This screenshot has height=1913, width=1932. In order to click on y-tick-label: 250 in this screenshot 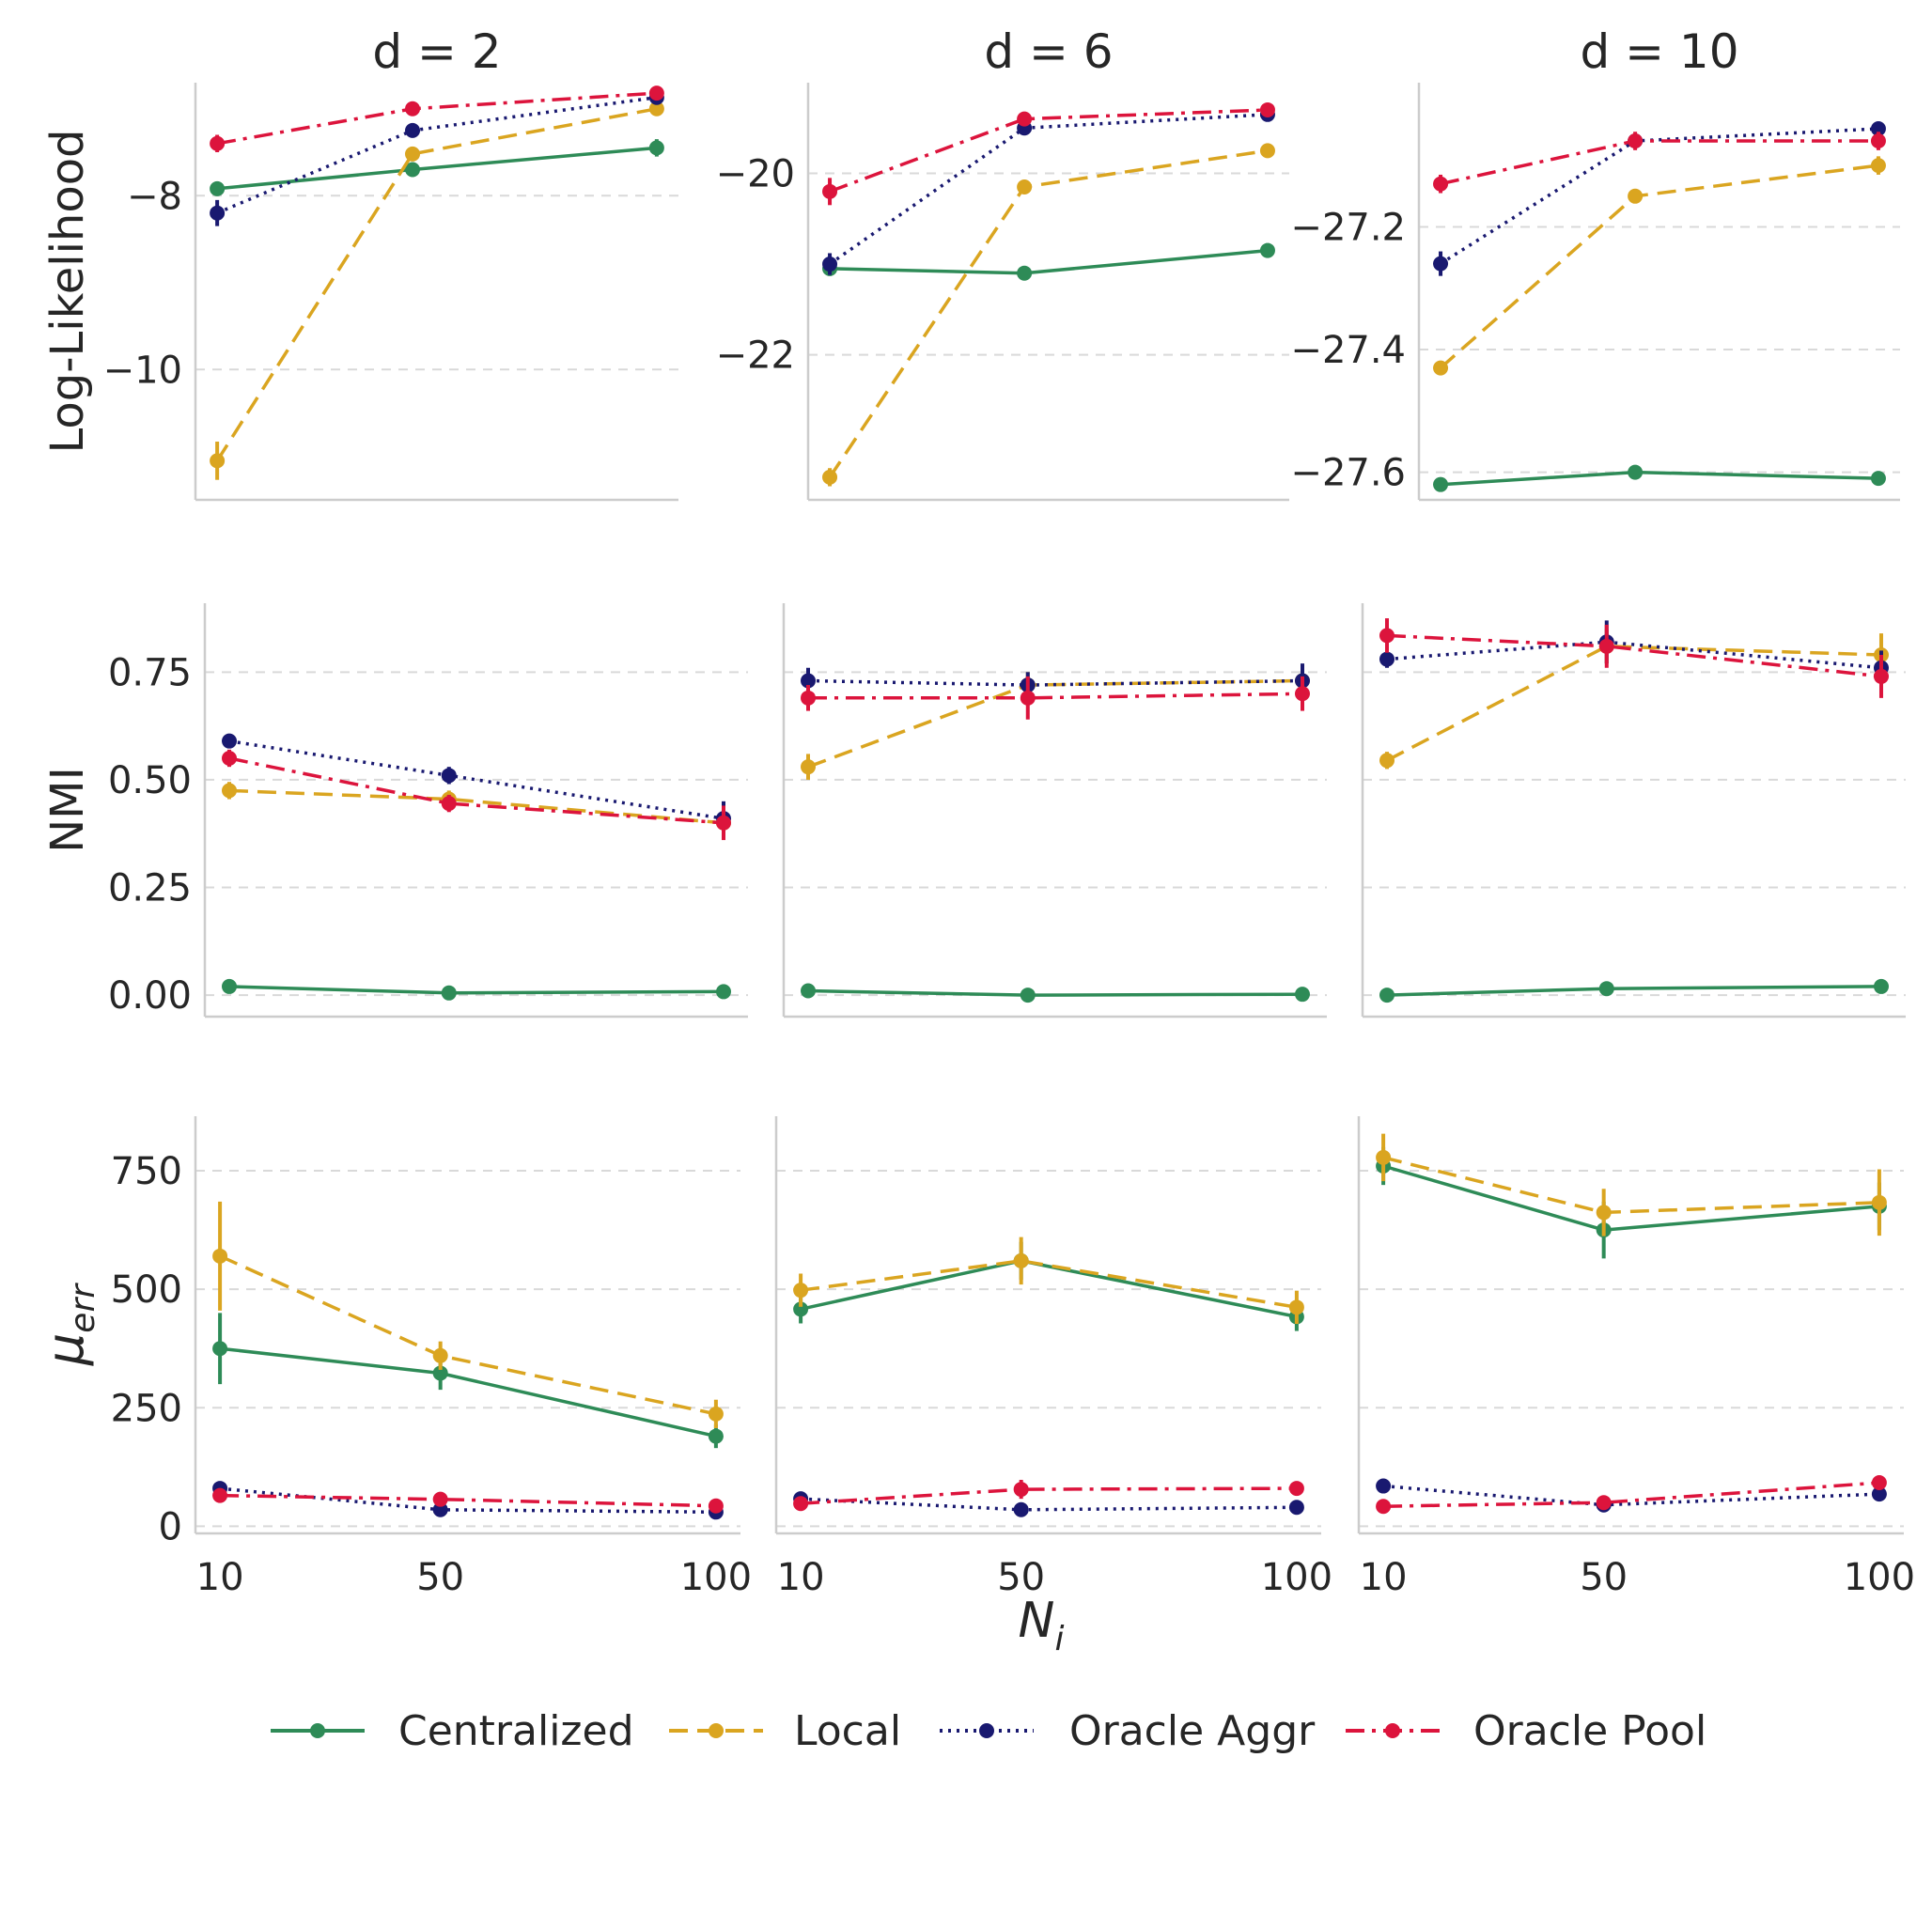, I will do `click(146, 1408)`.